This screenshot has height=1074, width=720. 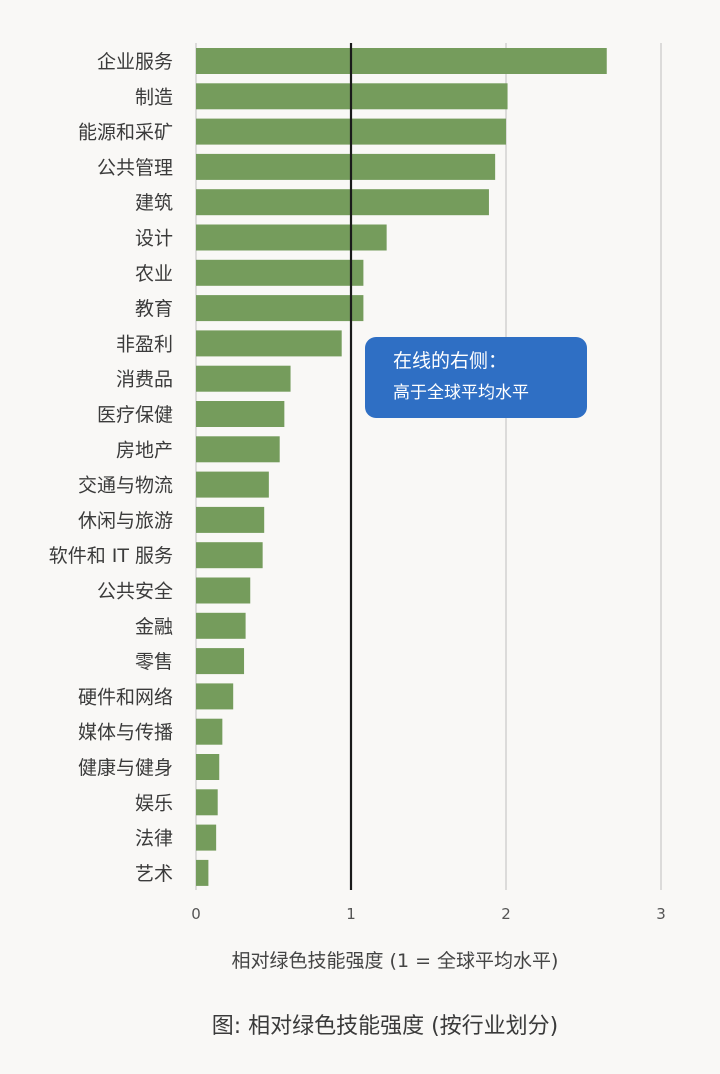 What do you see at coordinates (351, 914) in the screenshot?
I see `x-tick-label: 1` at bounding box center [351, 914].